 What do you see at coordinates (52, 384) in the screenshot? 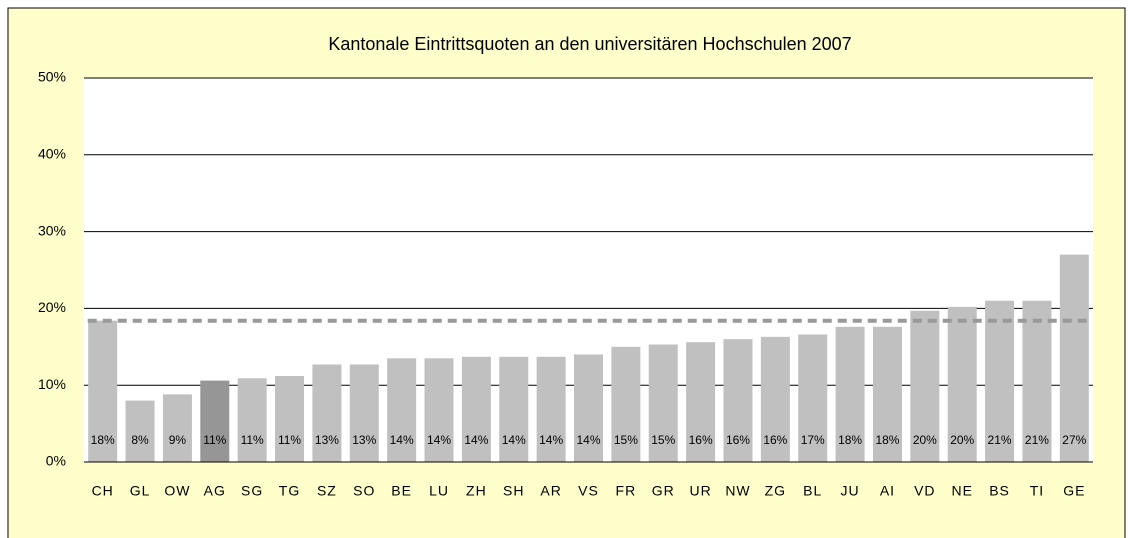
I see `y-tick-label: 10%` at bounding box center [52, 384].